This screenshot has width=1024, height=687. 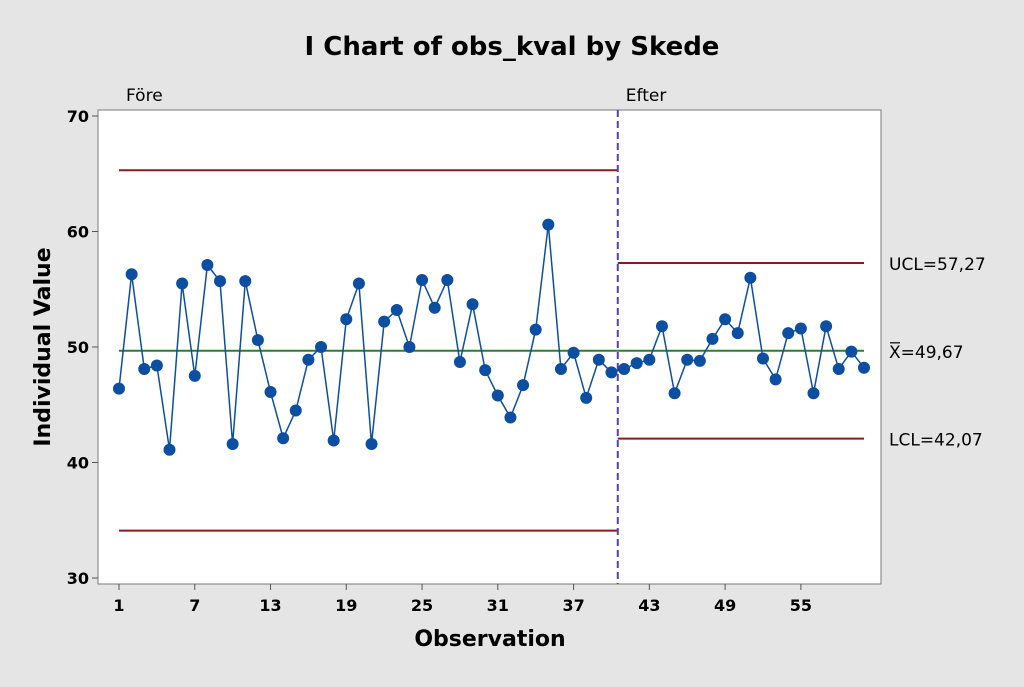 What do you see at coordinates (43, 346) in the screenshot?
I see `y-axis-title: Individual Value` at bounding box center [43, 346].